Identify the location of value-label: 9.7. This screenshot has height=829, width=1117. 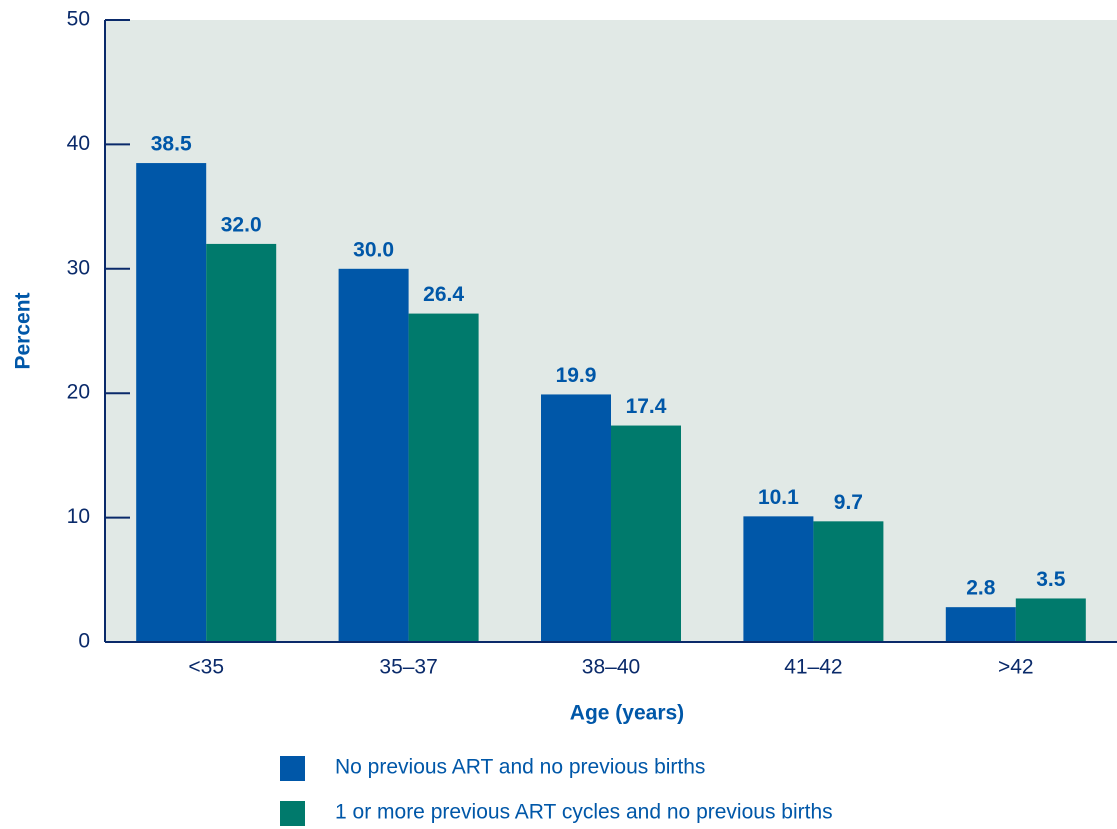
(848, 502).